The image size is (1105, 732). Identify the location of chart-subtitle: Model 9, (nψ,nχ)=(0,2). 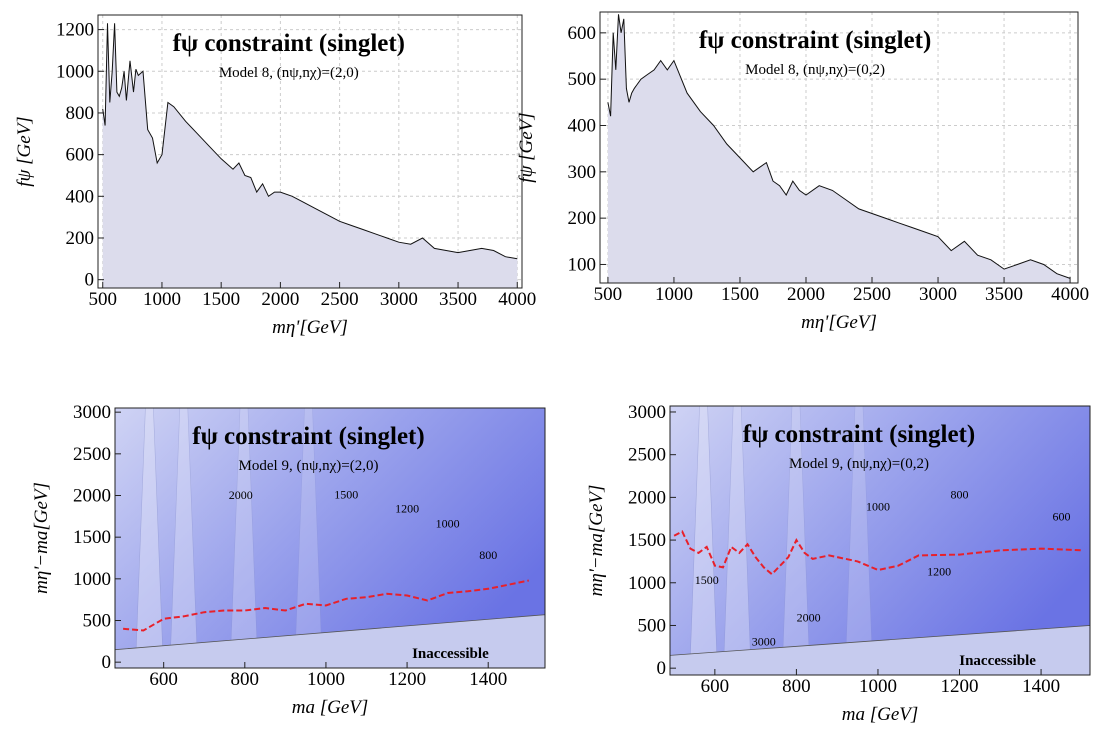
(859, 464).